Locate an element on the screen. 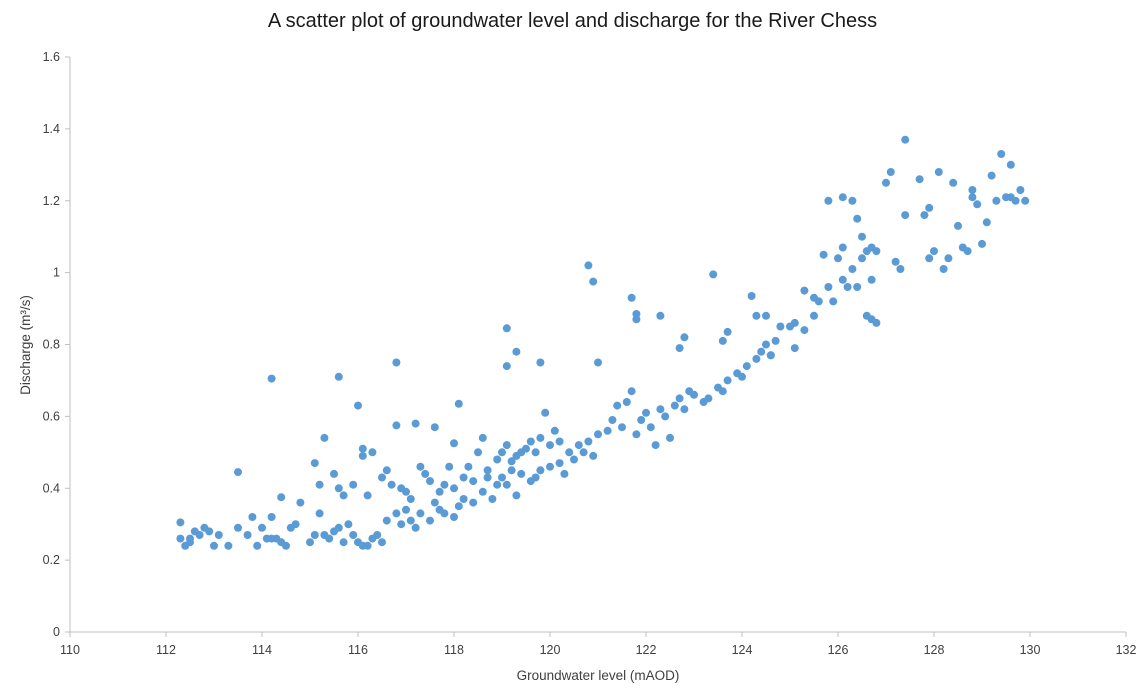 Image resolution: width=1145 pixels, height=694 pixels. x-tick-label: 124 is located at coordinates (742, 650).